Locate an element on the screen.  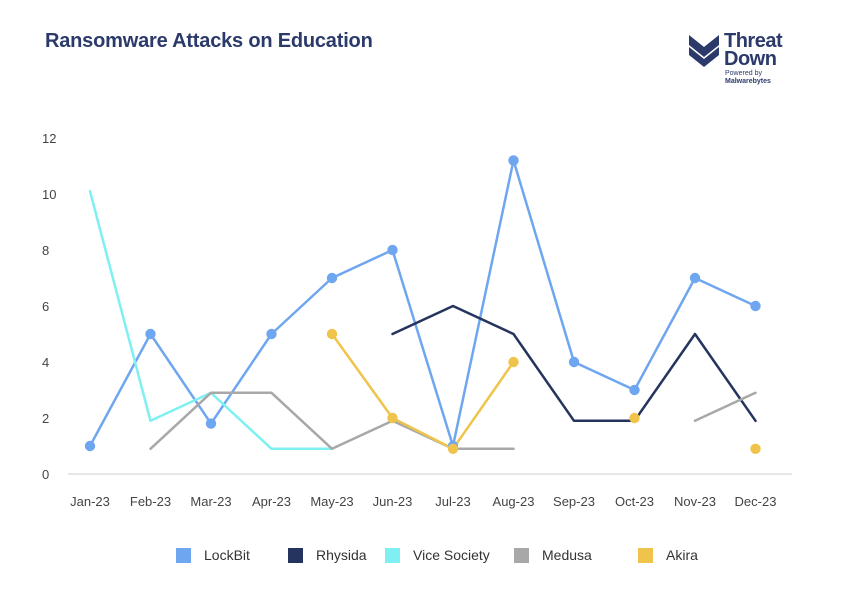
x-tick-label: Mar-23 is located at coordinates (210, 501).